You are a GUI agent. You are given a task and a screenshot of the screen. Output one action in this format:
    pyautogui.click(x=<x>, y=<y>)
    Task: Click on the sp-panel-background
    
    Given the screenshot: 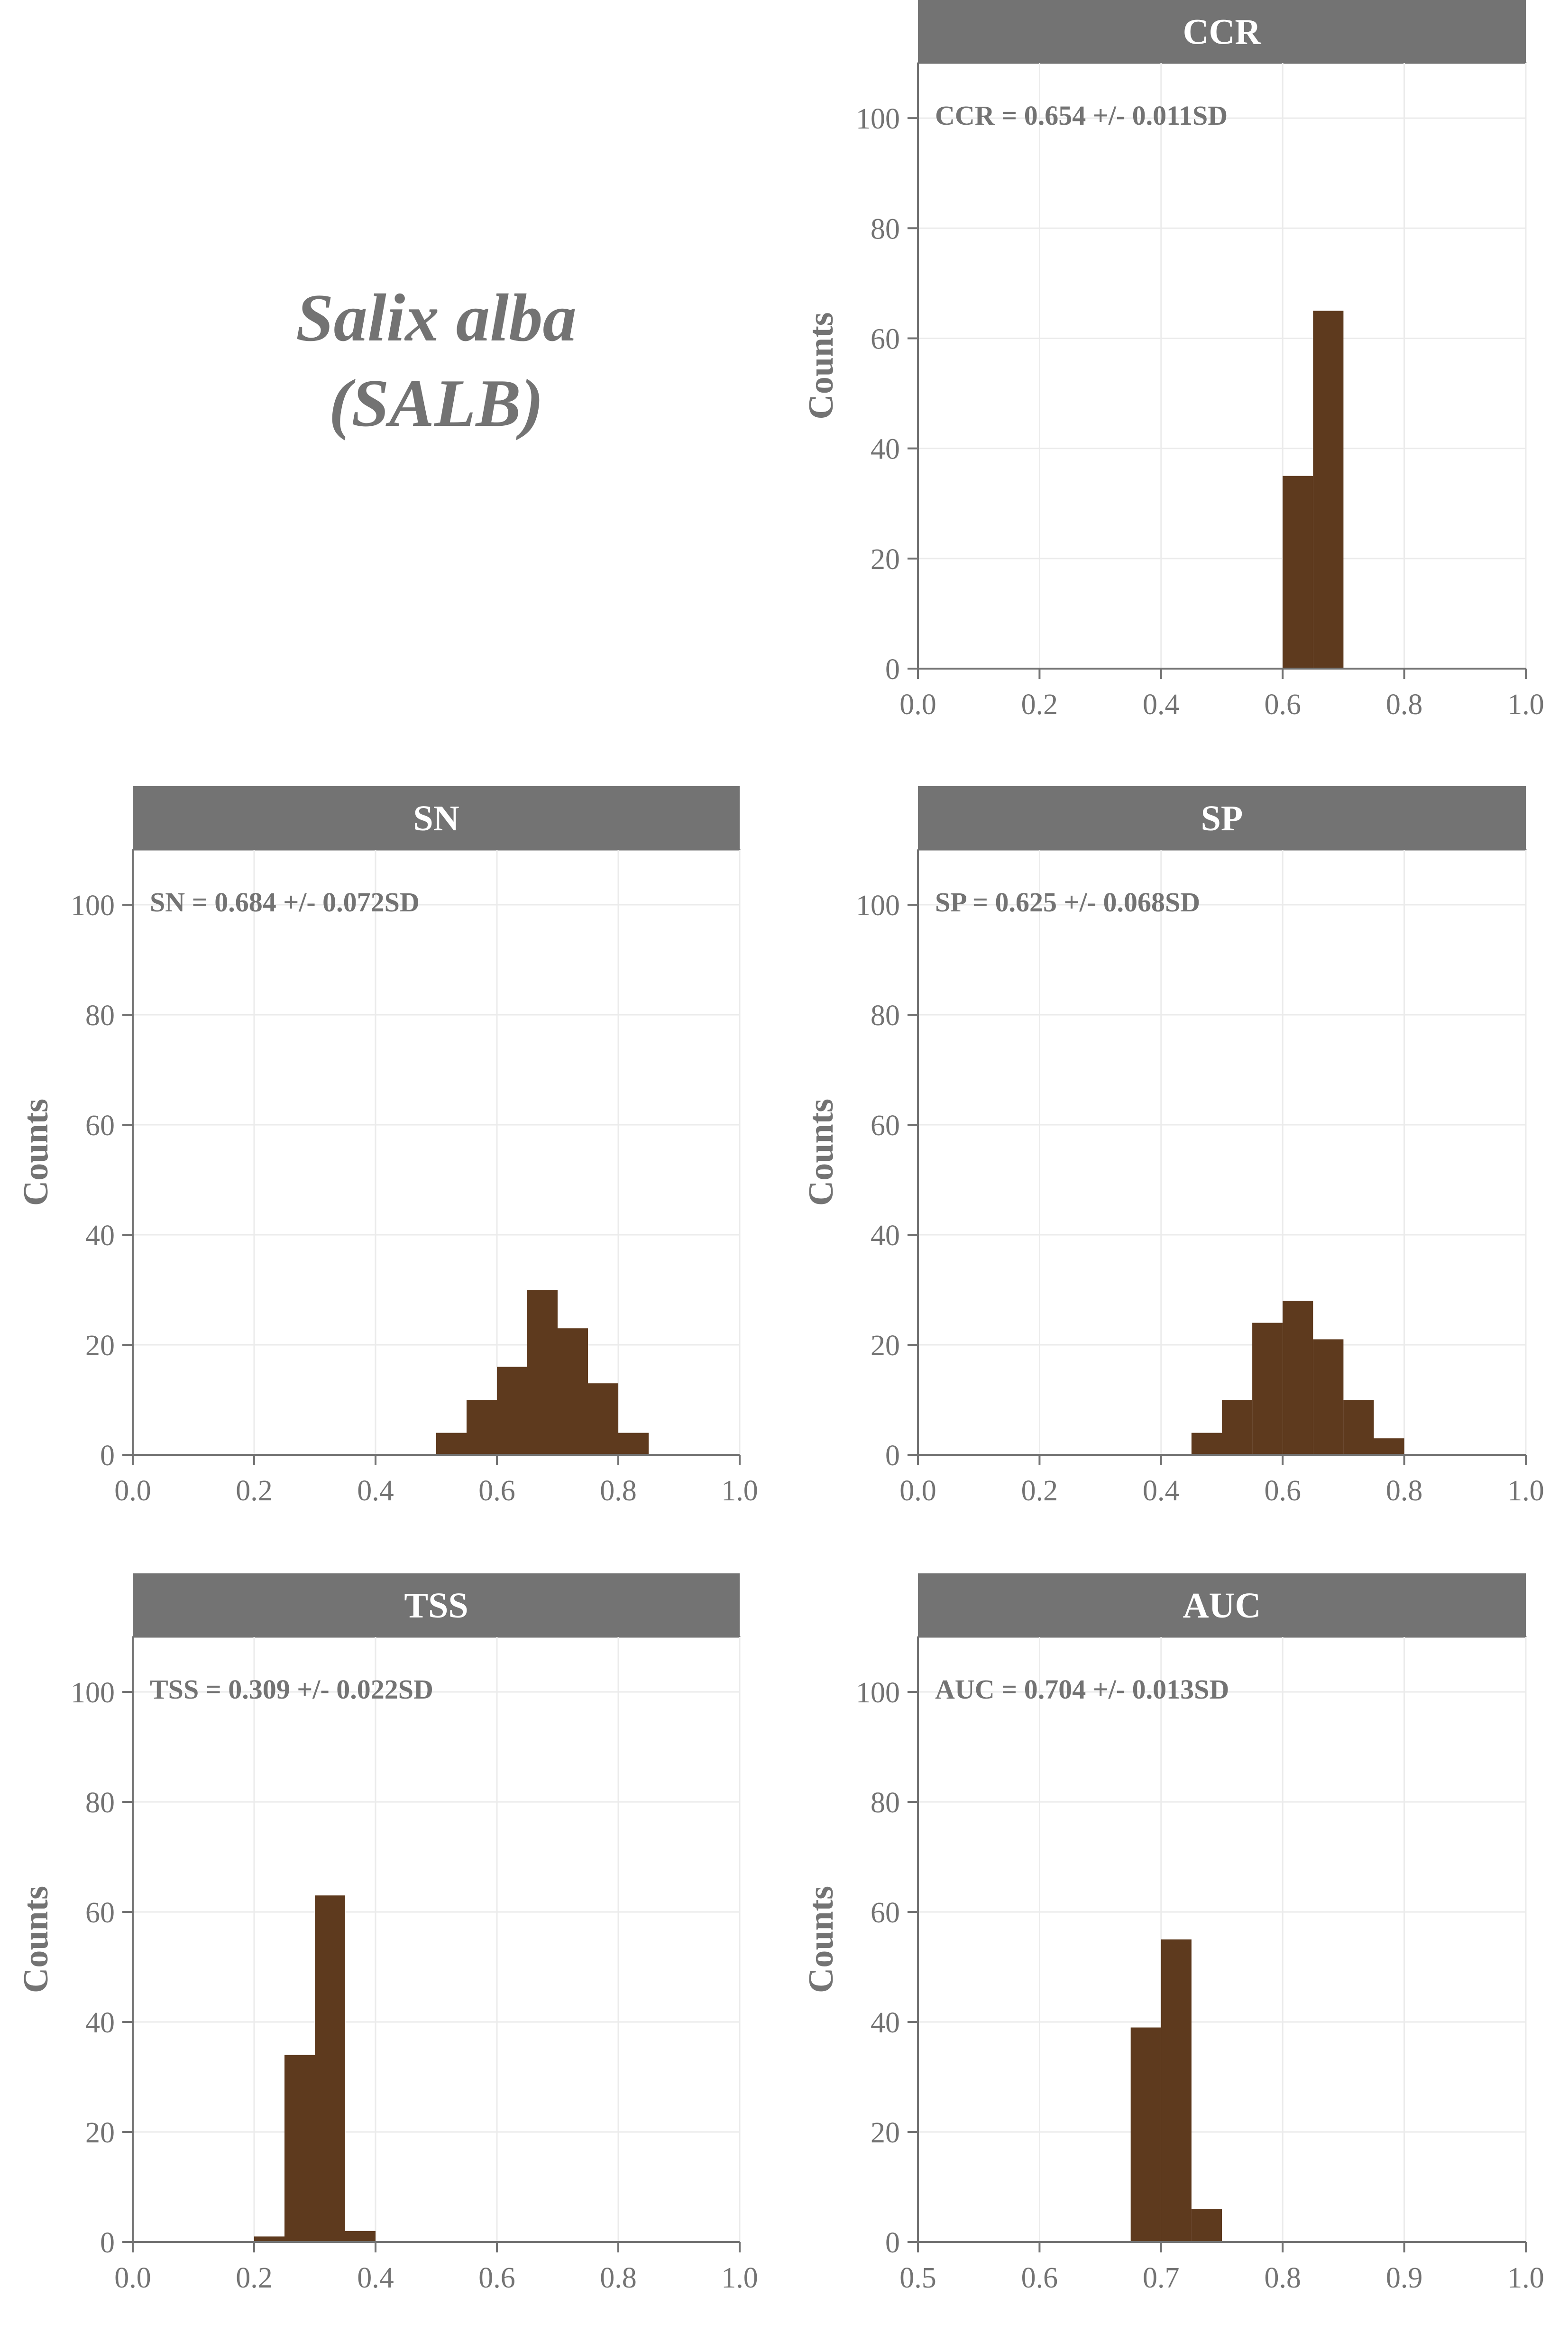 What is the action you would take?
    pyautogui.click(x=1222, y=1152)
    